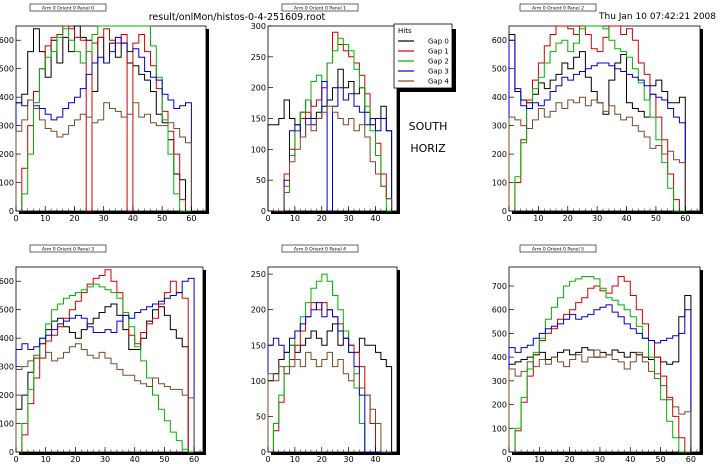 The height and width of the screenshot is (464, 720). What do you see at coordinates (438, 62) in the screenshot?
I see `legend-entry: Gap 2` at bounding box center [438, 62].